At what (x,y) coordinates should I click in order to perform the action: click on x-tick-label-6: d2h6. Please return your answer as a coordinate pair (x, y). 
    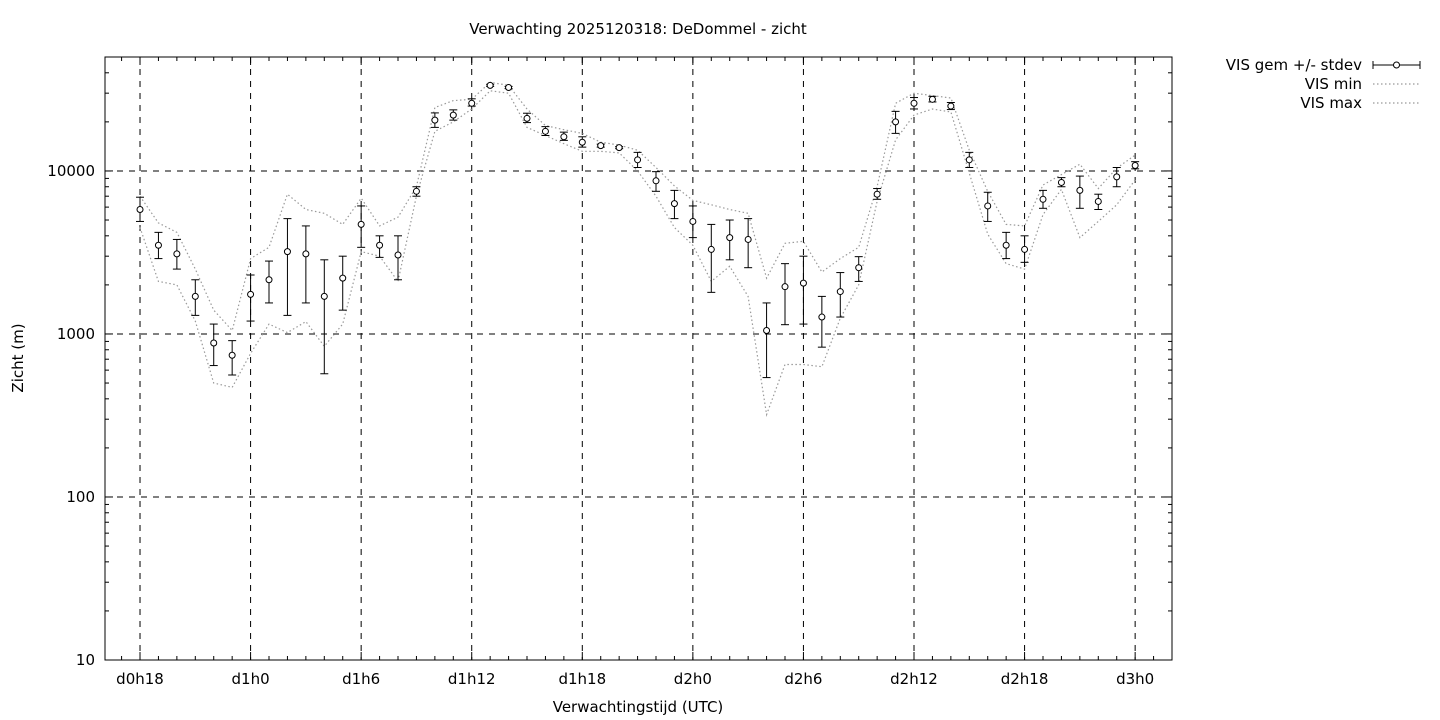
    Looking at the image, I should click on (803, 679).